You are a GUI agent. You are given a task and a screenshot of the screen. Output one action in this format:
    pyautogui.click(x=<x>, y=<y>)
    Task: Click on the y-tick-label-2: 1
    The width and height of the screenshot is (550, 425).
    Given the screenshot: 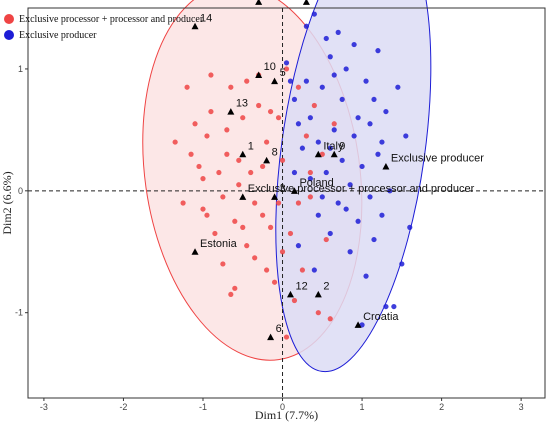 What is the action you would take?
    pyautogui.click(x=20, y=69)
    